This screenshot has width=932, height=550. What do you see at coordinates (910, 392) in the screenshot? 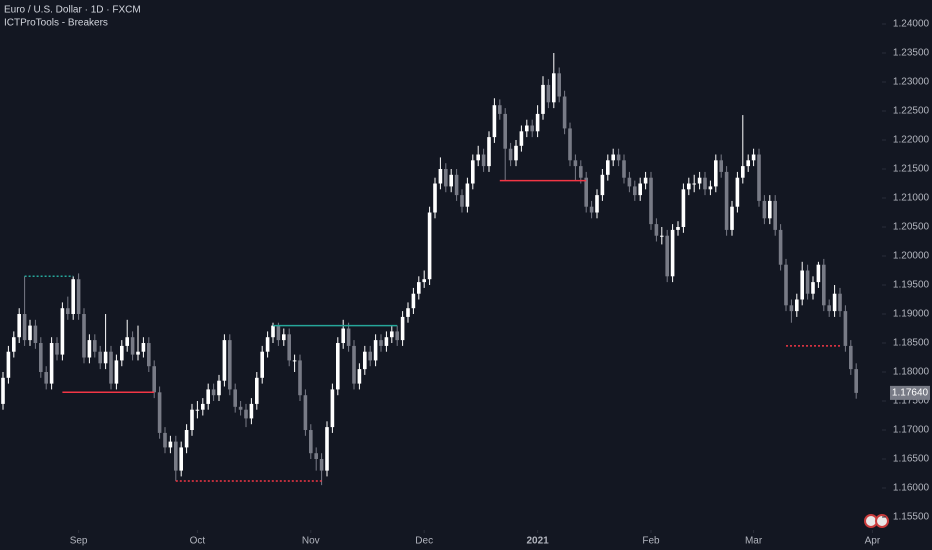
I see `last-price-badge` at bounding box center [910, 392].